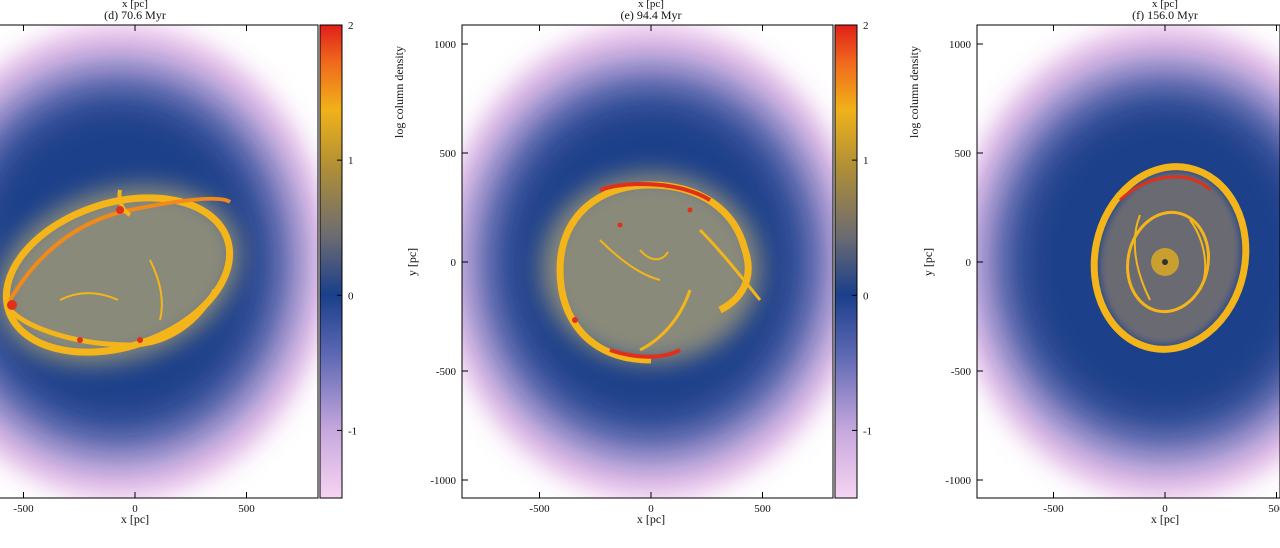  I want to click on panel-d-xlabel: x [pc], so click(135, 519).